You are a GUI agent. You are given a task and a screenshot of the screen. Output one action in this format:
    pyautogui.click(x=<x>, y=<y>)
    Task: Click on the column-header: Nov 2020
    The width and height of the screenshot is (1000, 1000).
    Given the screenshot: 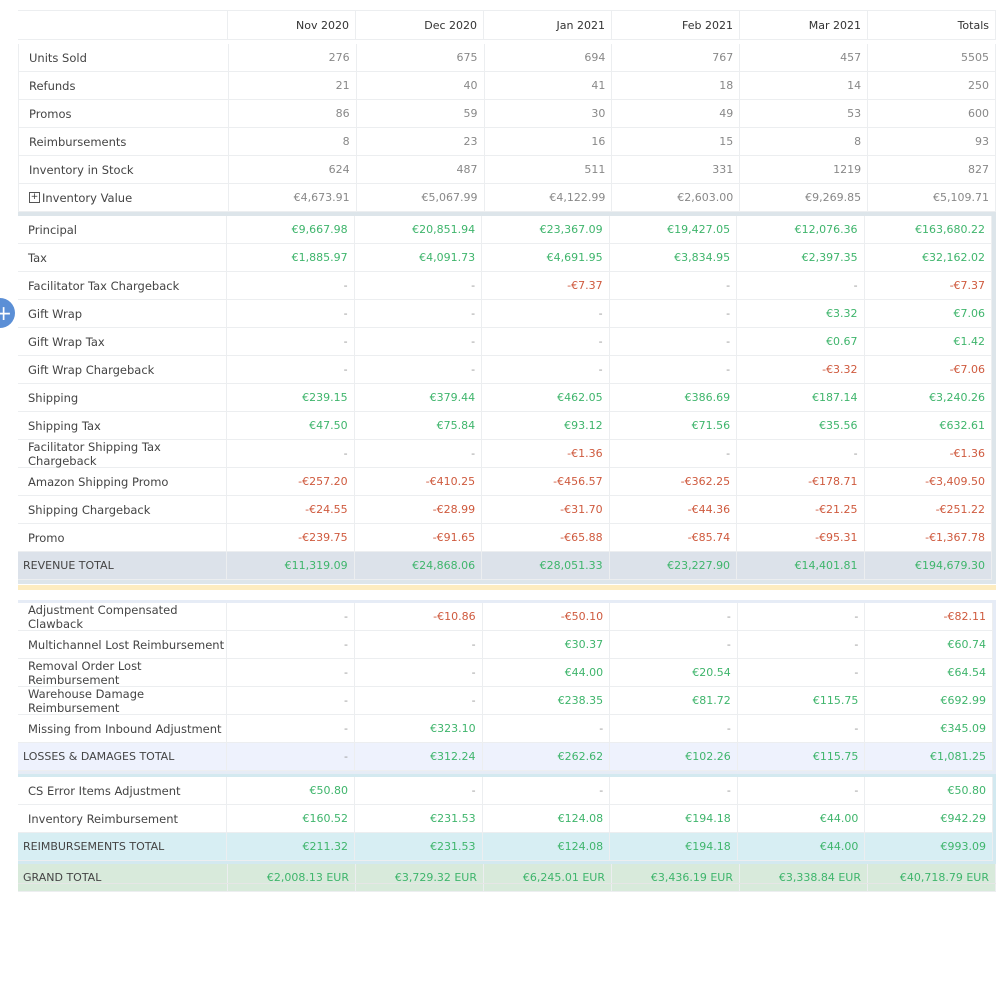 What is the action you would take?
    pyautogui.click(x=292, y=25)
    